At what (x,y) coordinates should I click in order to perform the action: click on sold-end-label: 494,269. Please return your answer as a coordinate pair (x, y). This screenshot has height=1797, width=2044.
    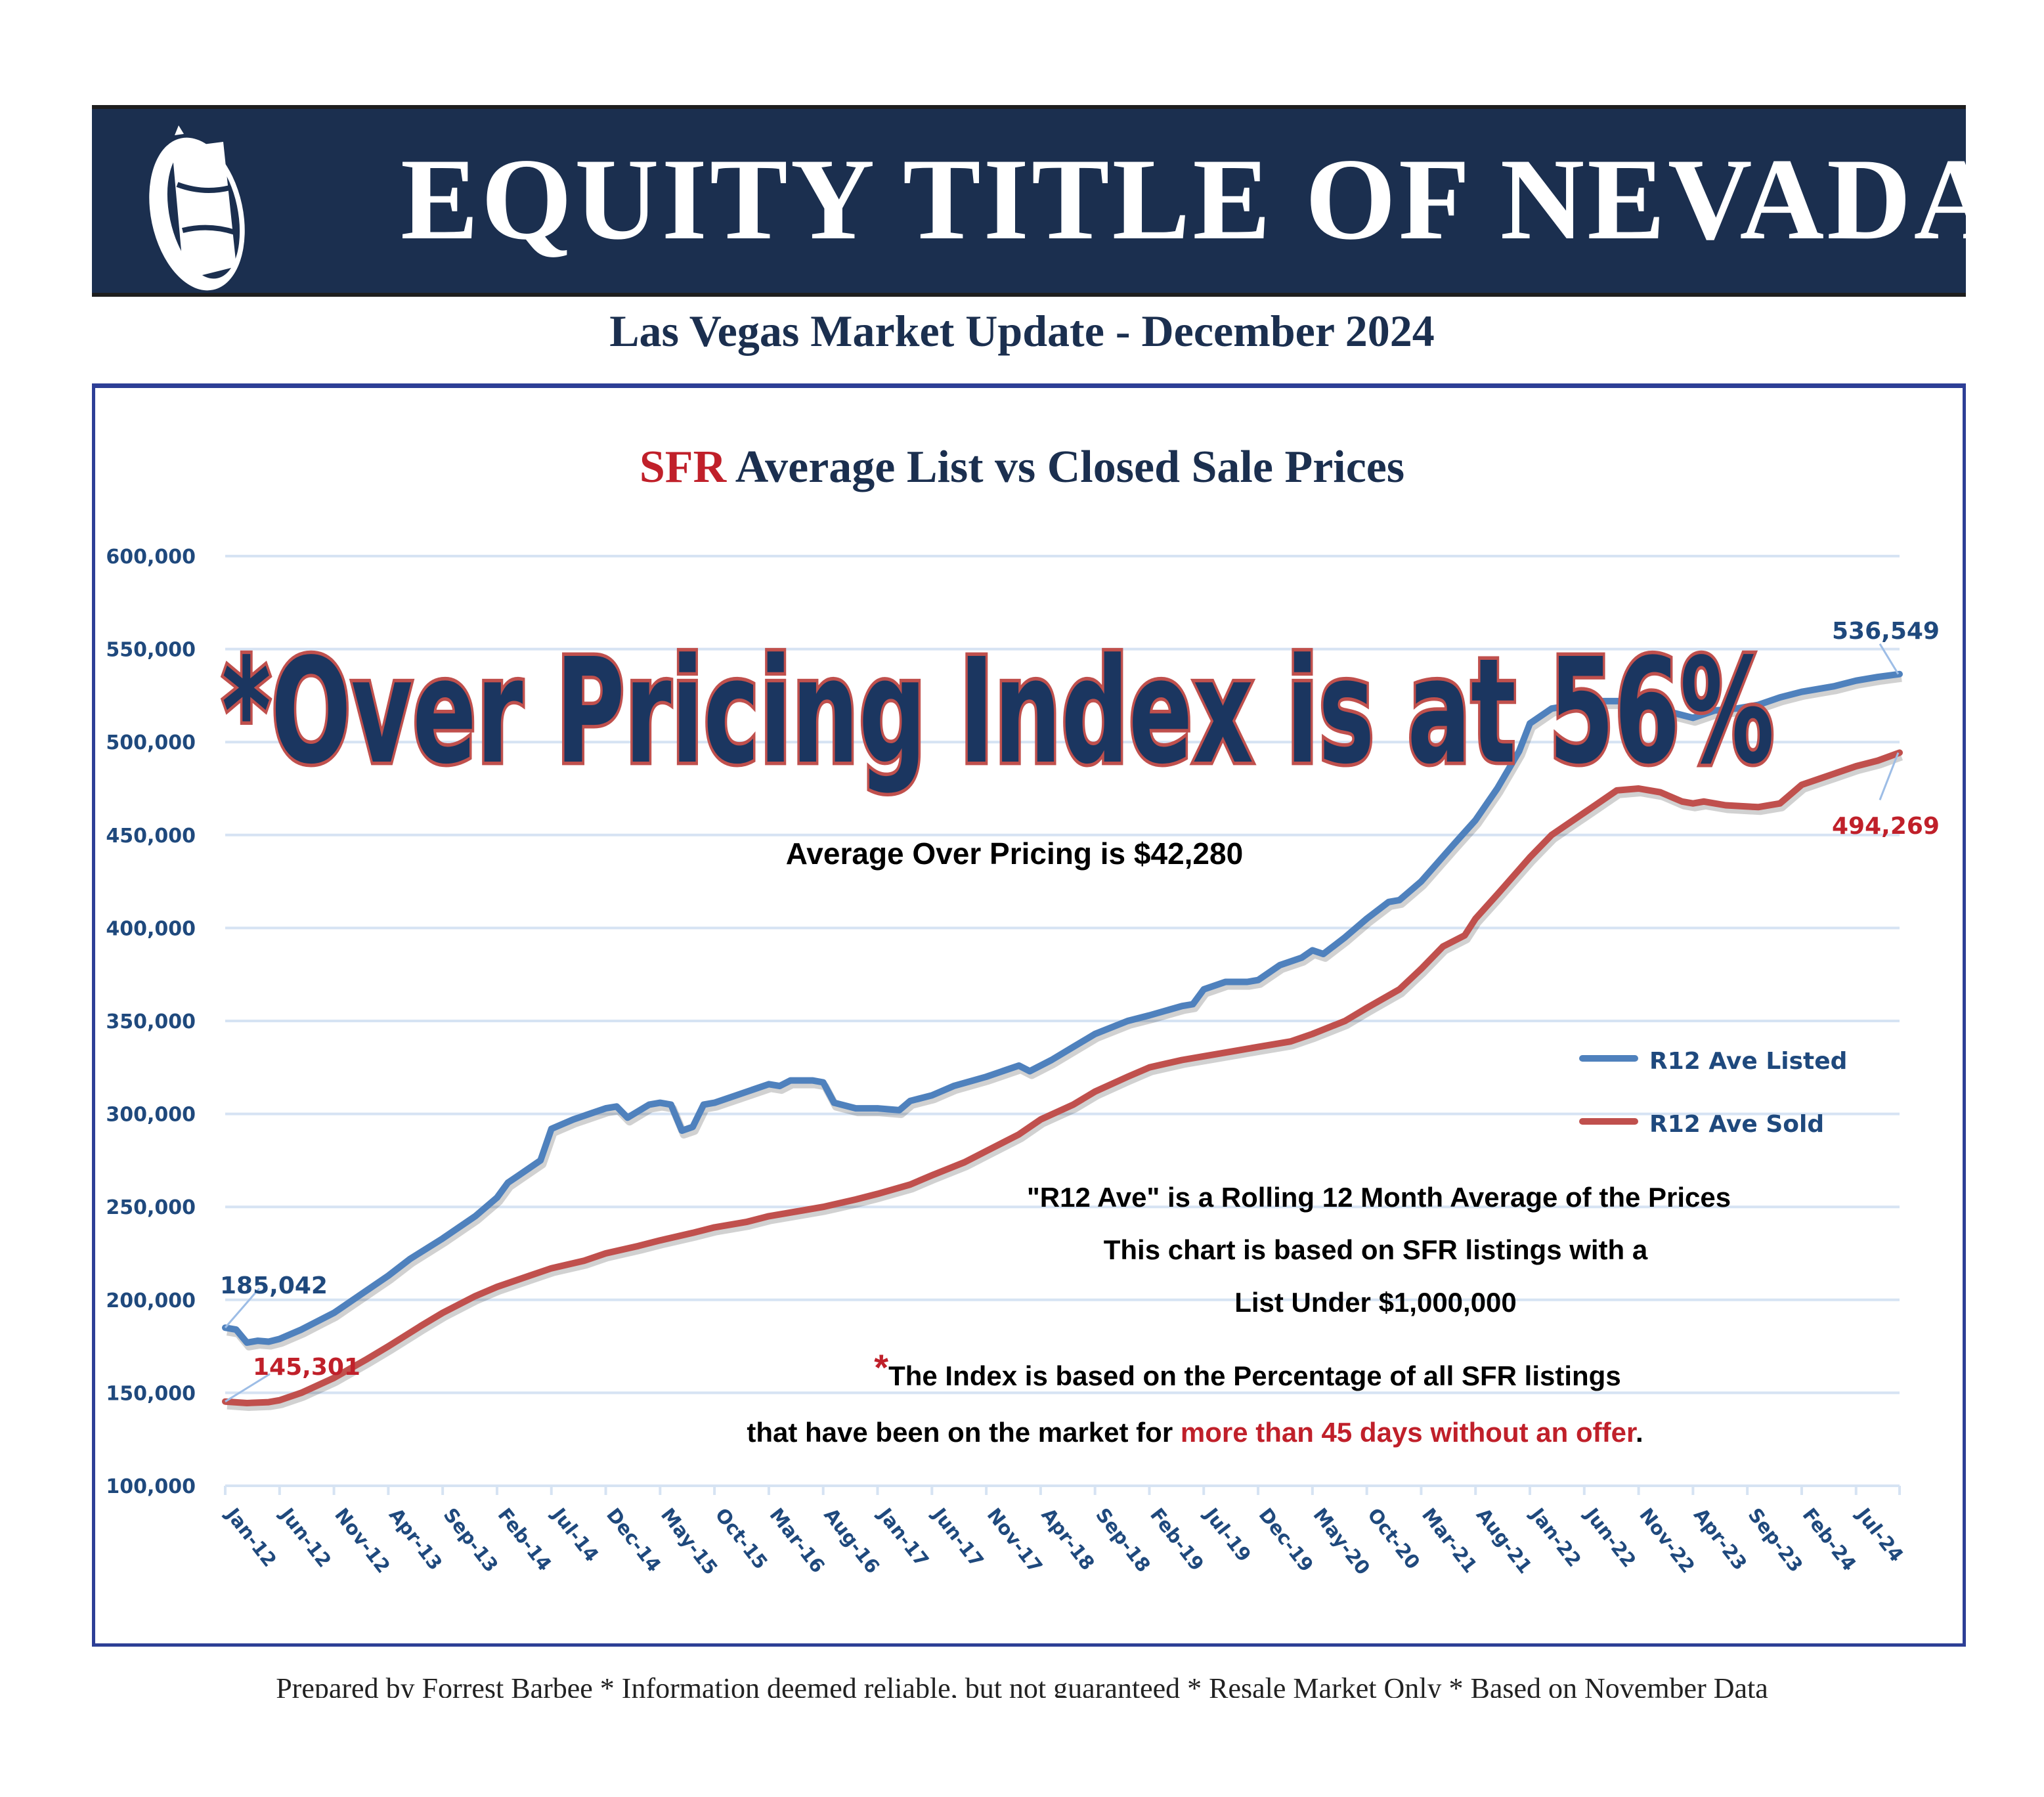
    Looking at the image, I should click on (1886, 826).